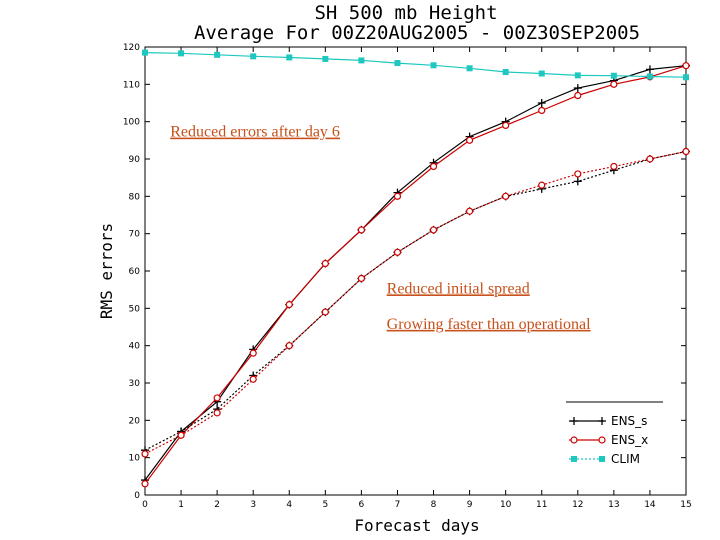 The image size is (720, 540). I want to click on chart-title: SH 500 mb Height, so click(405, 13).